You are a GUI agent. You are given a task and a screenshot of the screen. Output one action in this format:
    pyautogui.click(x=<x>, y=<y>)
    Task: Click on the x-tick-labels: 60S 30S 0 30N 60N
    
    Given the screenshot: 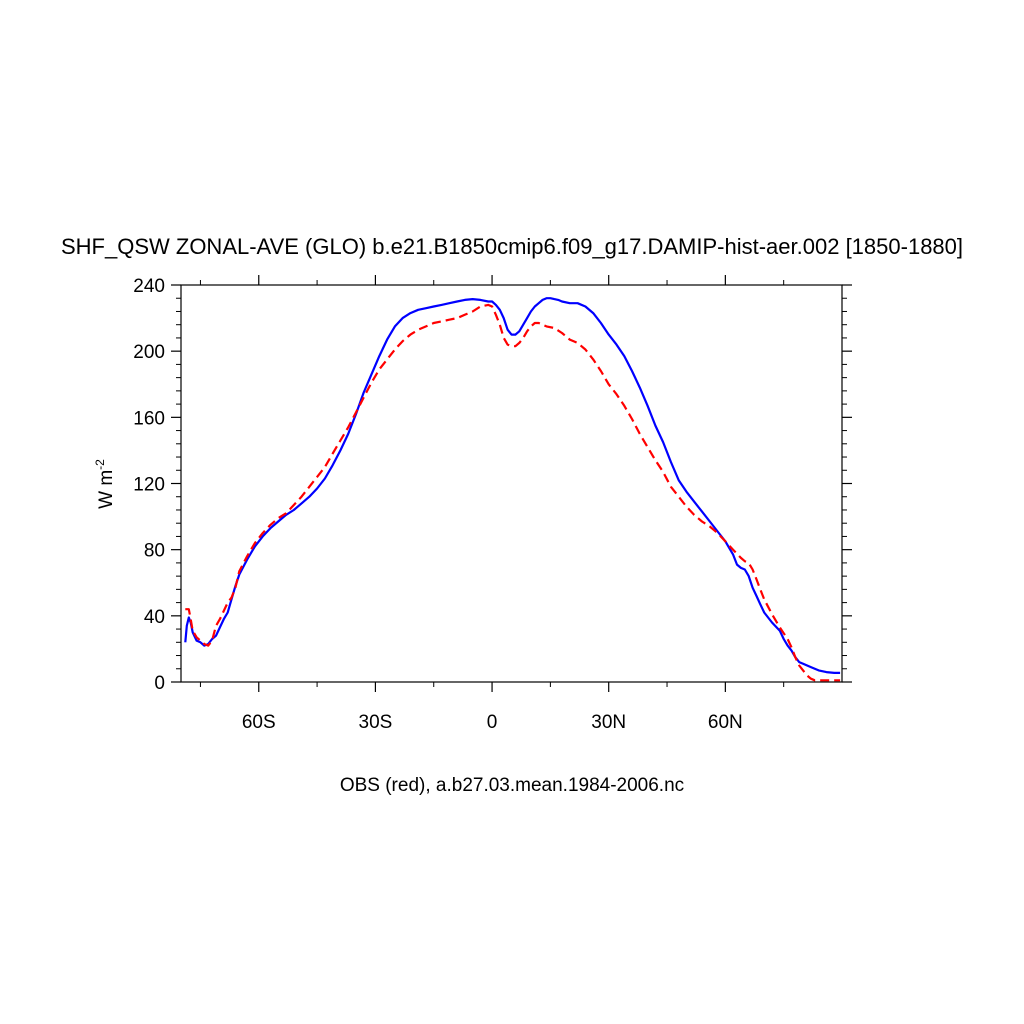 What is the action you would take?
    pyautogui.click(x=492, y=722)
    